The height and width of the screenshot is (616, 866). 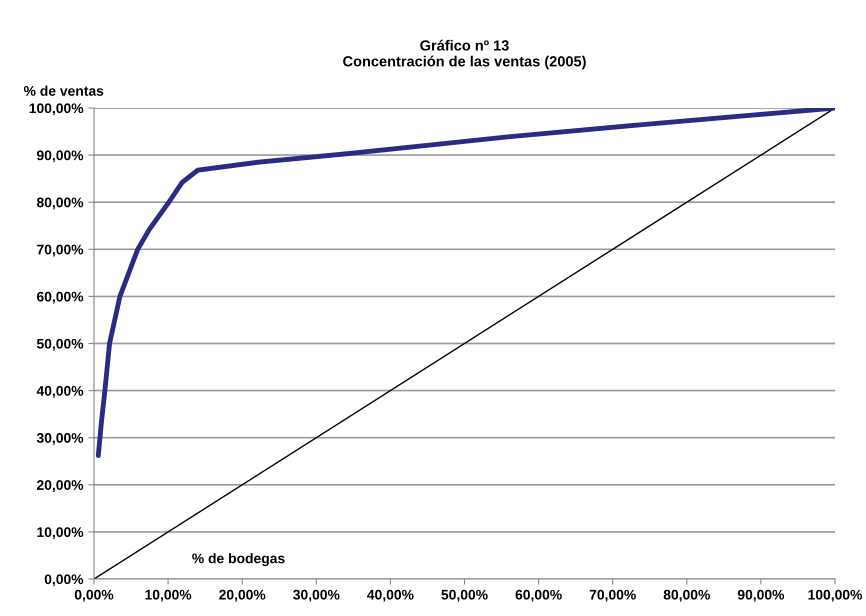 What do you see at coordinates (60, 392) in the screenshot?
I see `y-tick-label: 40,00%` at bounding box center [60, 392].